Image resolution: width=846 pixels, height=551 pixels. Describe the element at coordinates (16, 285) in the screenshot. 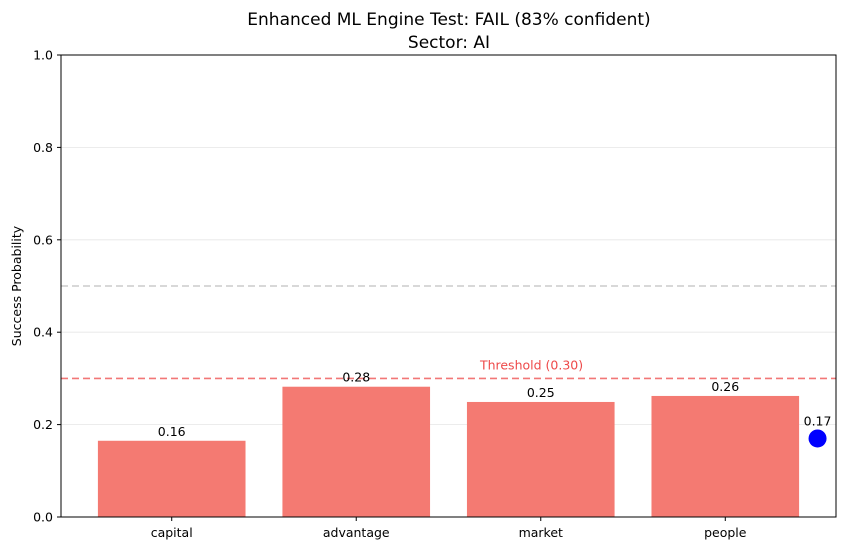

I see `y-axis-label: Success Probability` at that location.